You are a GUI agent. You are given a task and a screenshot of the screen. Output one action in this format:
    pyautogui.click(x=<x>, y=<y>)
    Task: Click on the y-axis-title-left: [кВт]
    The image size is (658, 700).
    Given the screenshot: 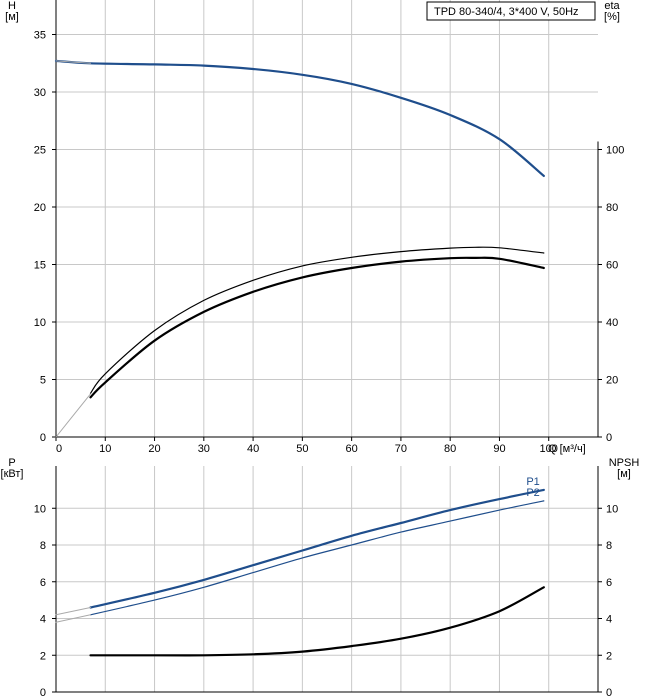 What is the action you would take?
    pyautogui.click(x=12, y=474)
    